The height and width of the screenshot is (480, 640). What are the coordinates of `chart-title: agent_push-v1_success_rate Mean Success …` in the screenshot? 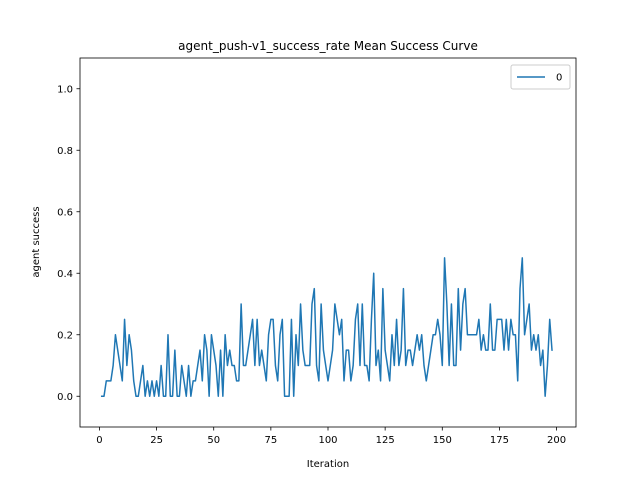 It's located at (328, 46).